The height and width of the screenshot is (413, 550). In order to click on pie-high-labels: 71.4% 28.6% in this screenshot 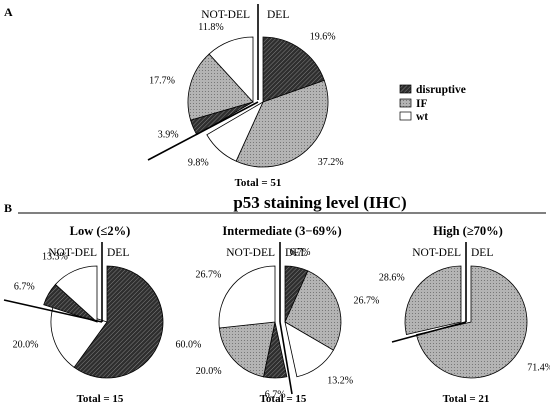, I will do `click(464, 323)`.